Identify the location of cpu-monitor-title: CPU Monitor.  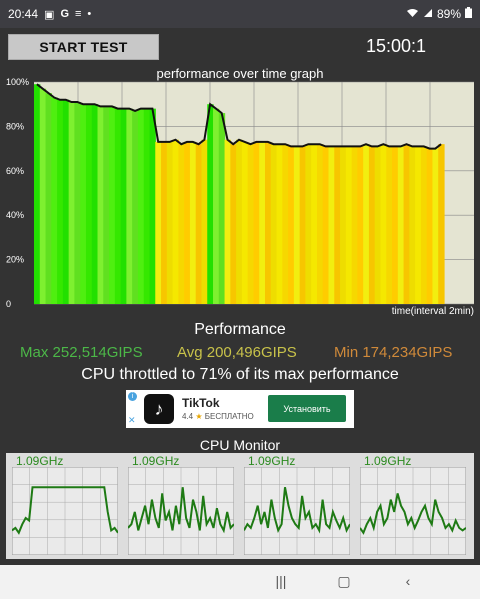
(240, 445).